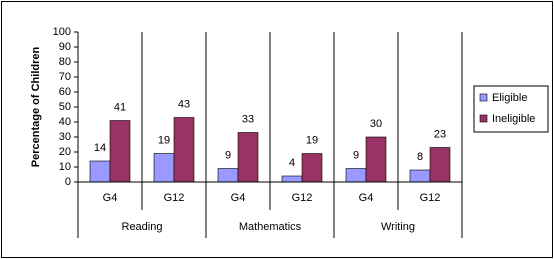 This screenshot has height=259, width=554. What do you see at coordinates (36, 107) in the screenshot?
I see `y-axis-label: Percentage of Children` at bounding box center [36, 107].